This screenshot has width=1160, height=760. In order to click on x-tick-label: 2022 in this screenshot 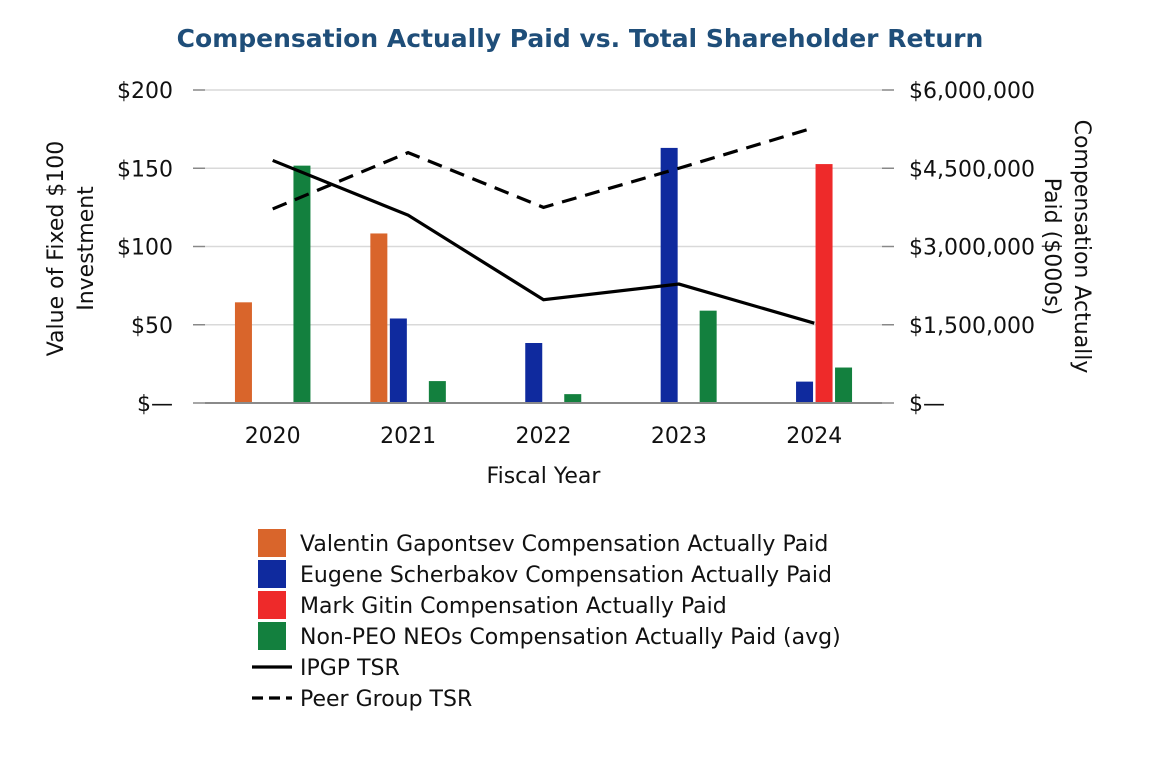, I will do `click(544, 436)`.